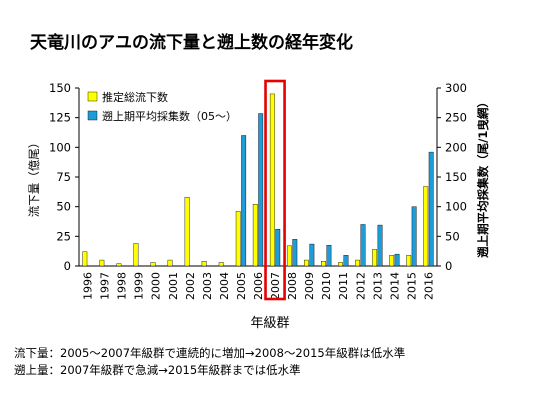 This screenshot has width=540, height=405. What do you see at coordinates (105, 286) in the screenshot?
I see `x-tick-label: 1997` at bounding box center [105, 286].